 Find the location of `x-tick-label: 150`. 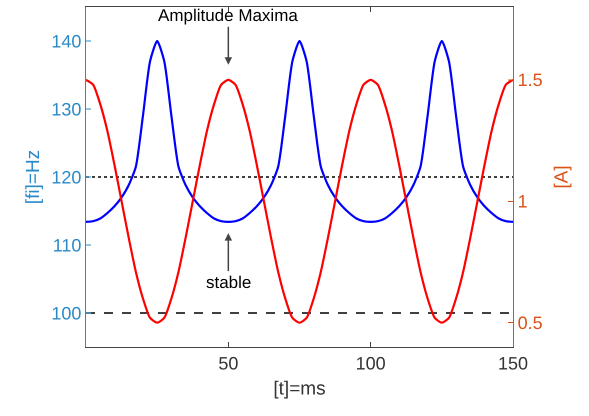

x-tick-label: 150 is located at coordinates (513, 364).